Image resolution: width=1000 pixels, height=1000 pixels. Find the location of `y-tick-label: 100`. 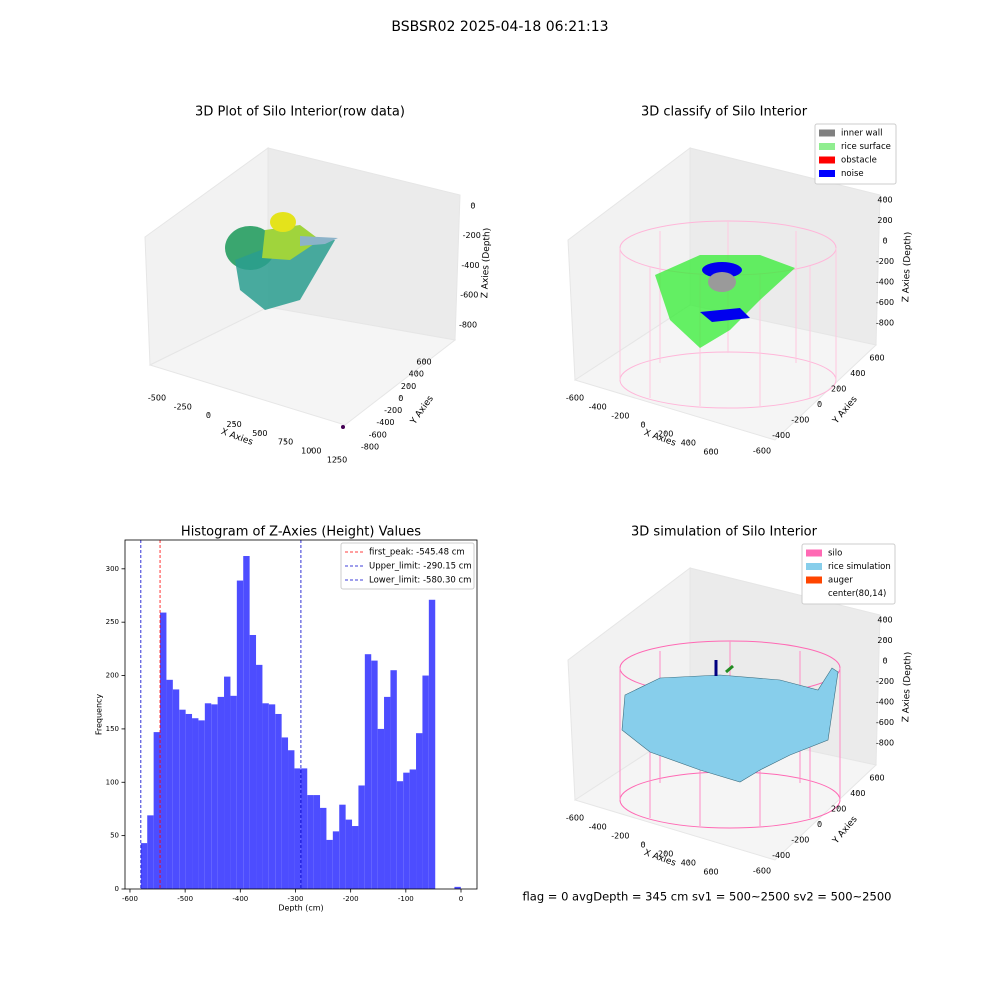

y-tick-label: 100 is located at coordinates (112, 782).